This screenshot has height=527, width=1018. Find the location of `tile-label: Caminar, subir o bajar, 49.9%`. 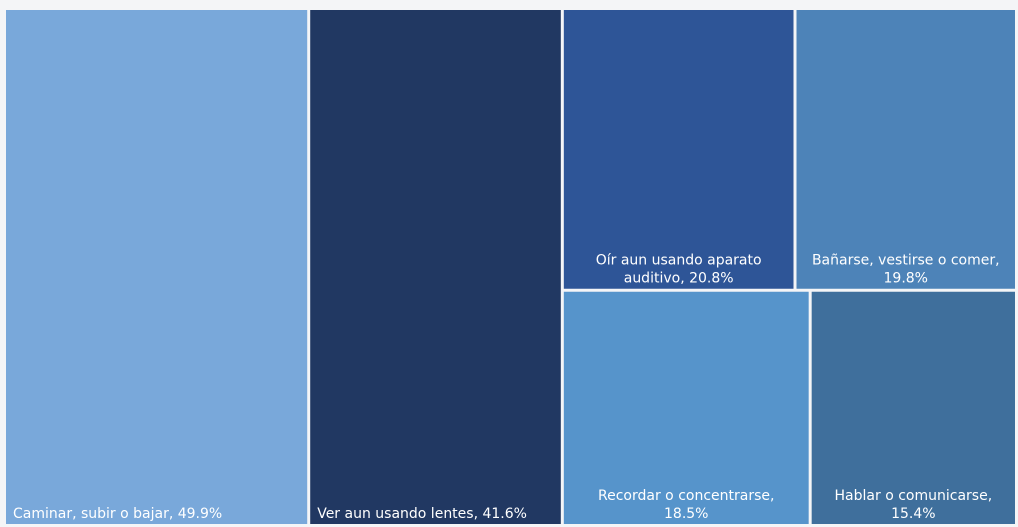

tile-label: Caminar, subir o bajar, 49.9% is located at coordinates (117, 514).